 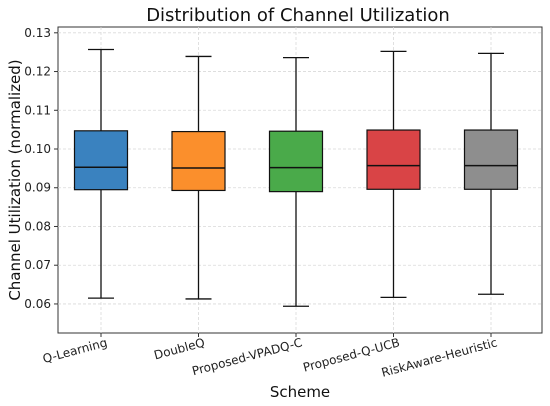 What do you see at coordinates (247, 356) in the screenshot?
I see `x-tick-label: Proposed-VPADQ-C` at bounding box center [247, 356].